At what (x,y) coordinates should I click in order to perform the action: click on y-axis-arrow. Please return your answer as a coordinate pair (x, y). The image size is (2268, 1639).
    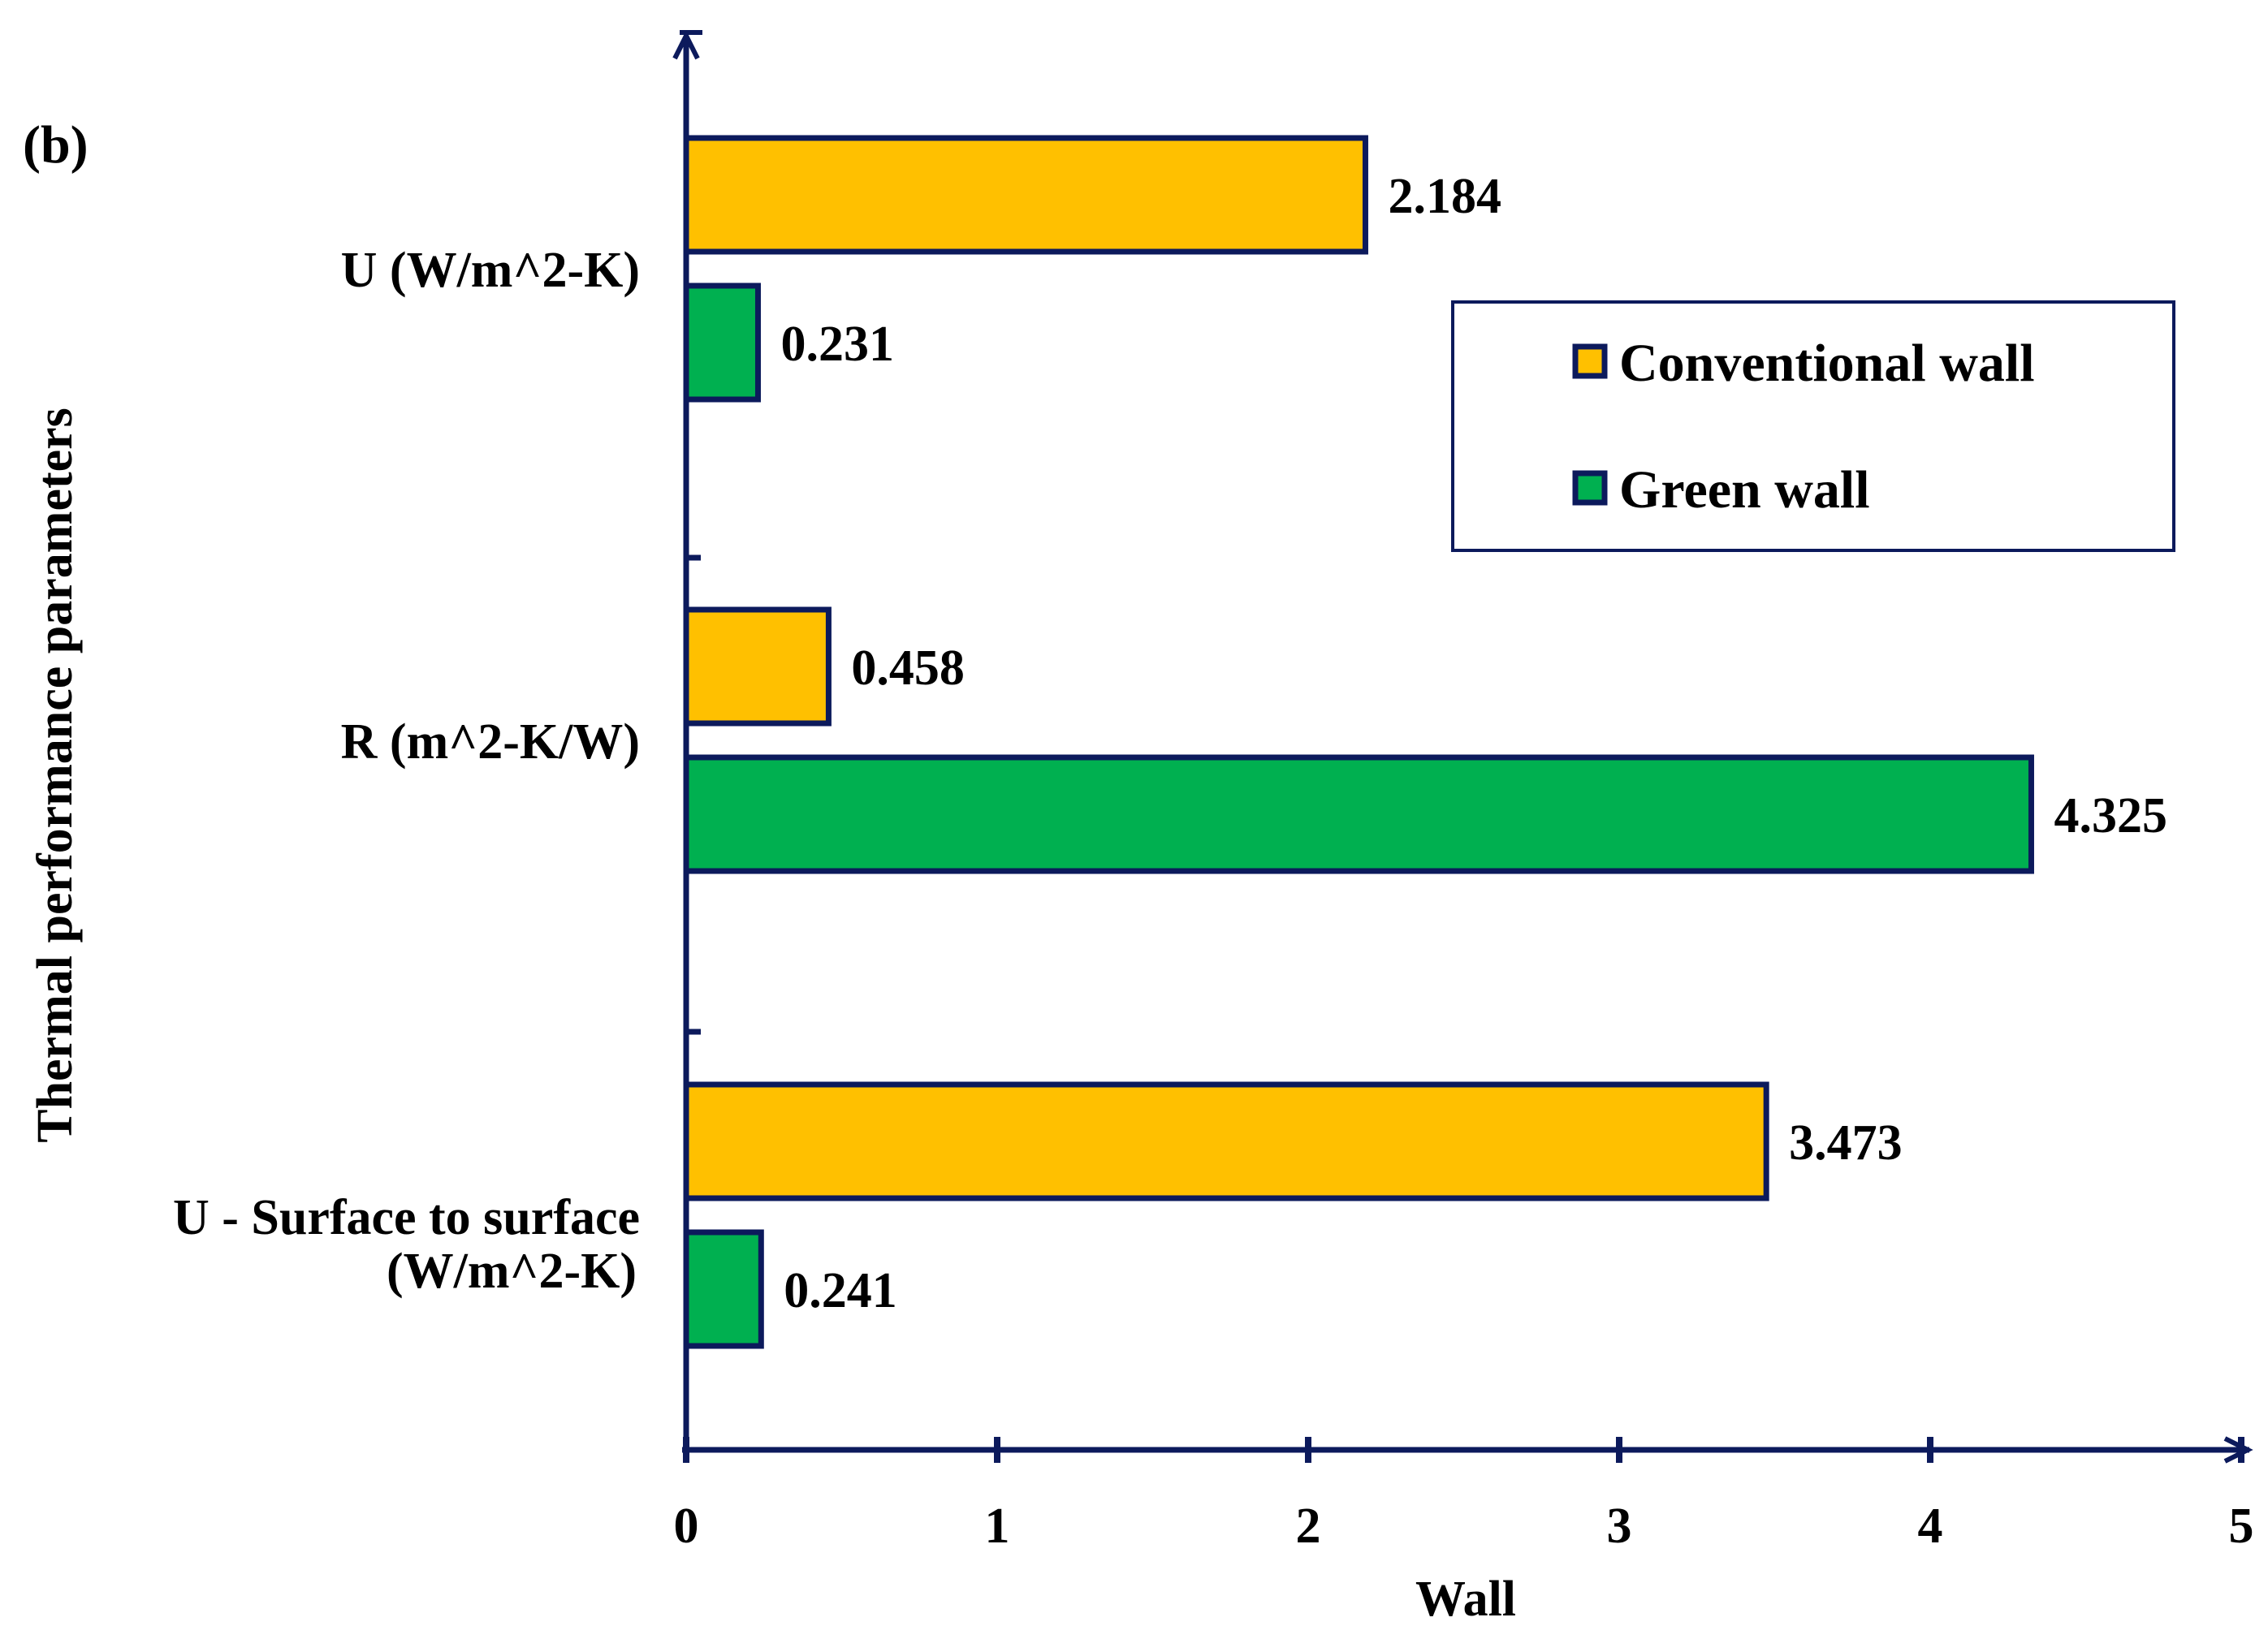
    Looking at the image, I should click on (686, 45).